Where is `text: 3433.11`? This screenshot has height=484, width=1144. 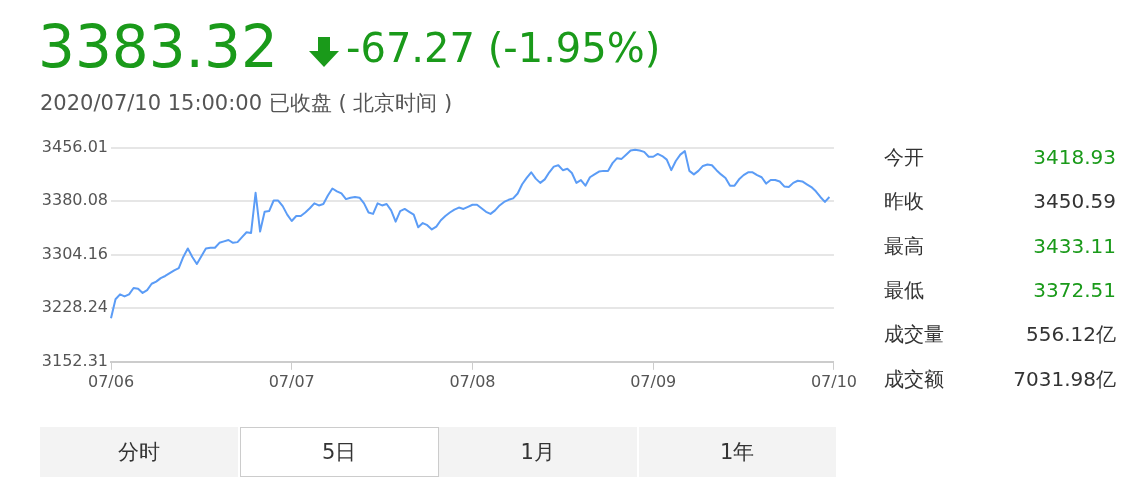
text: 3433.11 is located at coordinates (1074, 246).